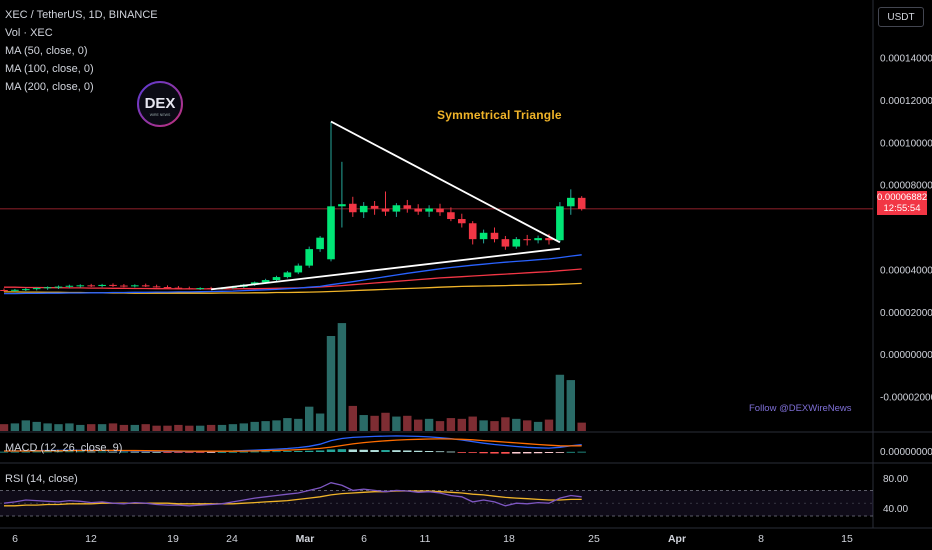  Describe the element at coordinates (594, 539) in the screenshot. I see `time-axis-label: 25` at that location.